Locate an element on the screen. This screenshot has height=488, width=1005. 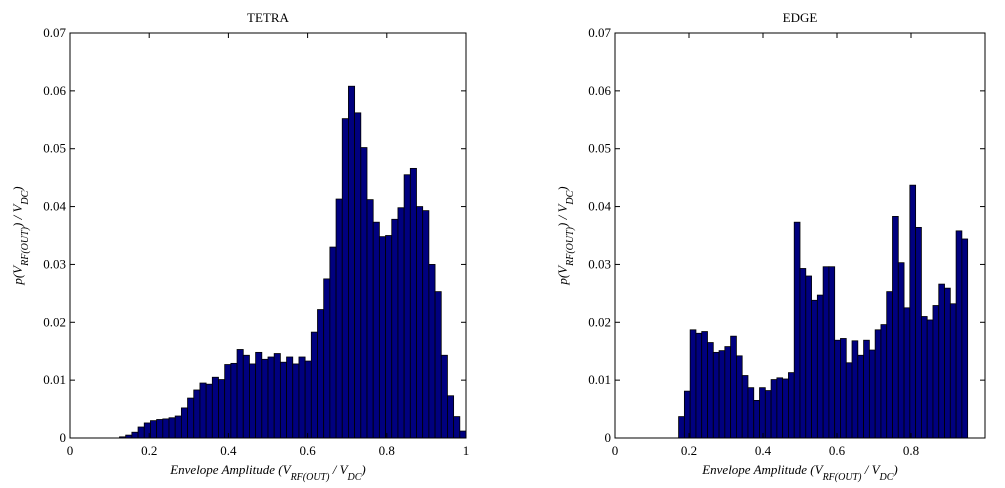
x-tick-label: 0.8 is located at coordinates (911, 450).